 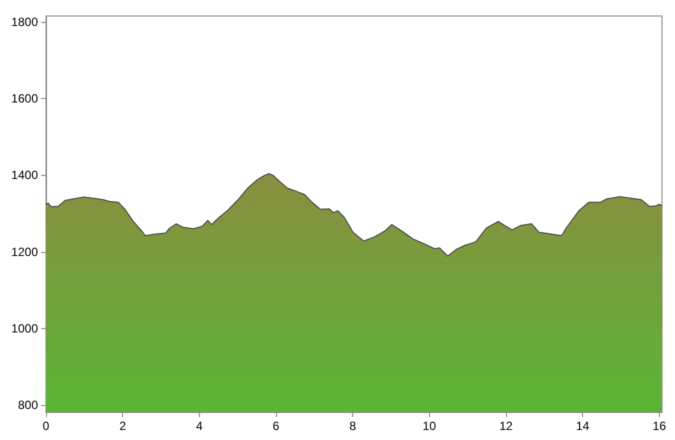 I want to click on y-tick-label: 1800, so click(x=24, y=21).